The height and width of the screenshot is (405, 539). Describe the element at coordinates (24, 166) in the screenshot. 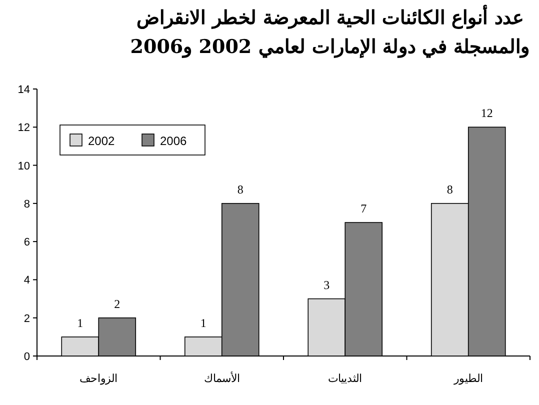

I see `y-tick-label: 10` at that location.